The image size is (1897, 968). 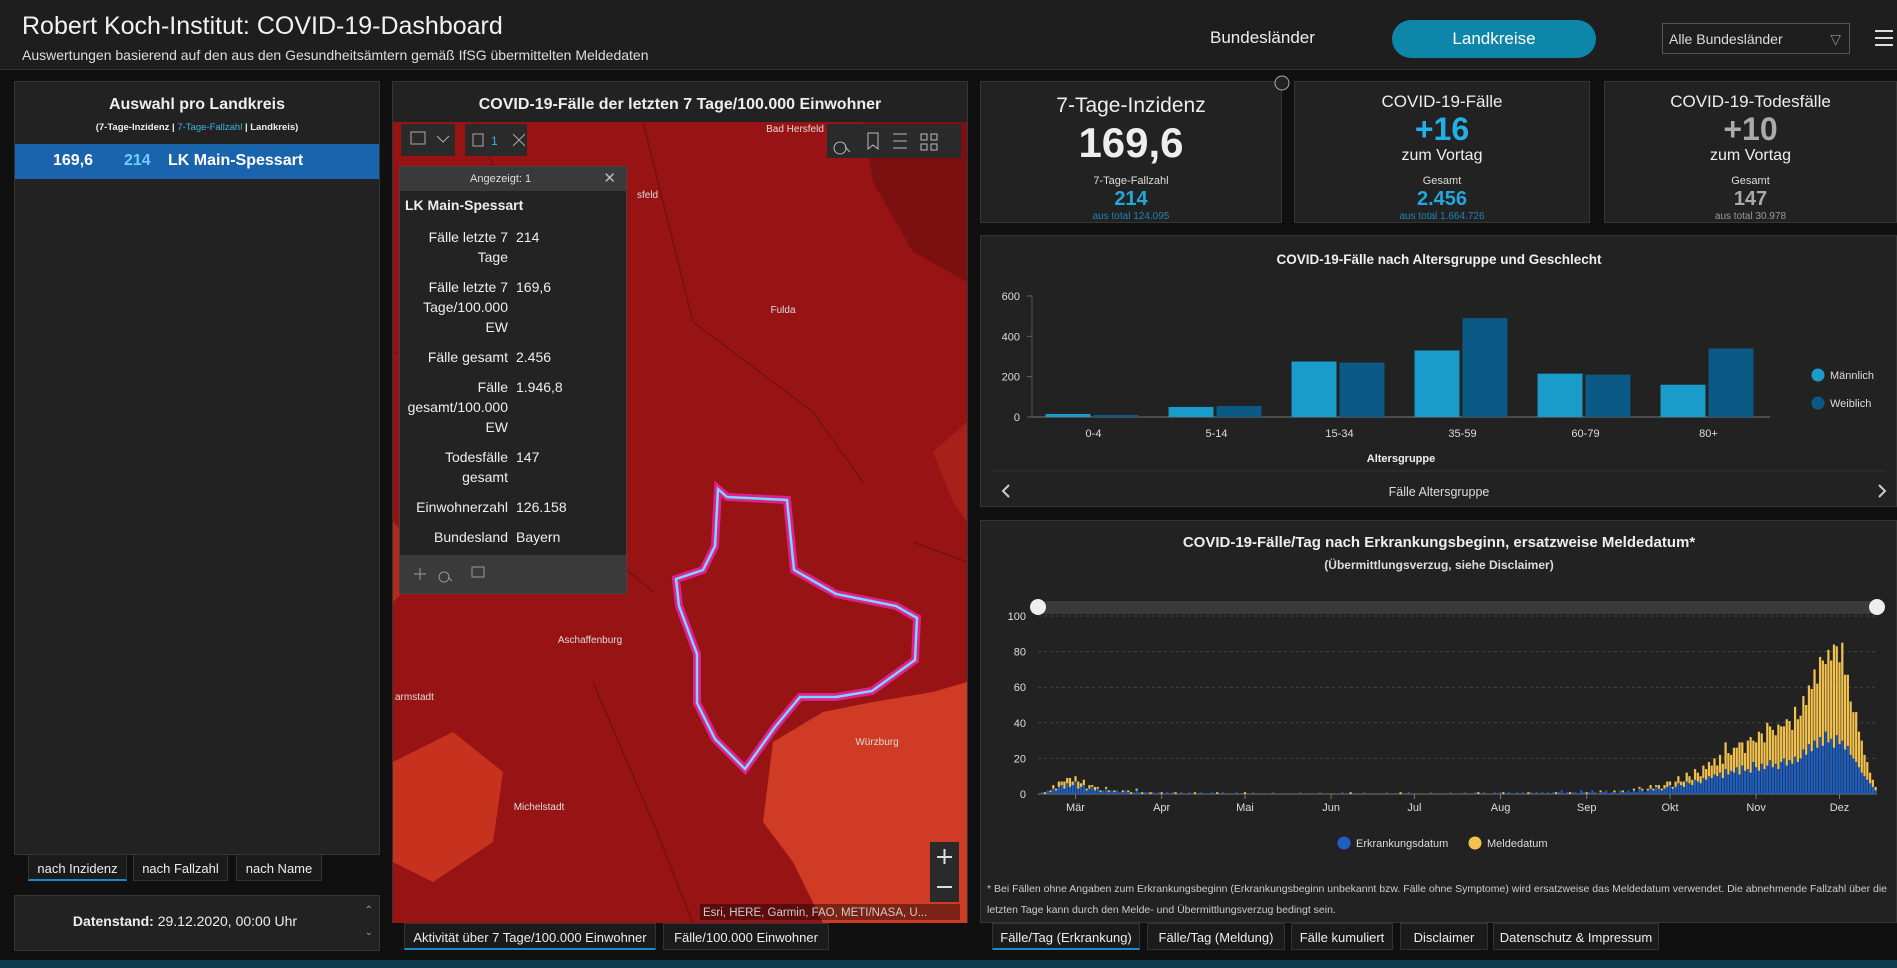 I want to click on tab: nach Fallzahl, so click(x=180, y=867).